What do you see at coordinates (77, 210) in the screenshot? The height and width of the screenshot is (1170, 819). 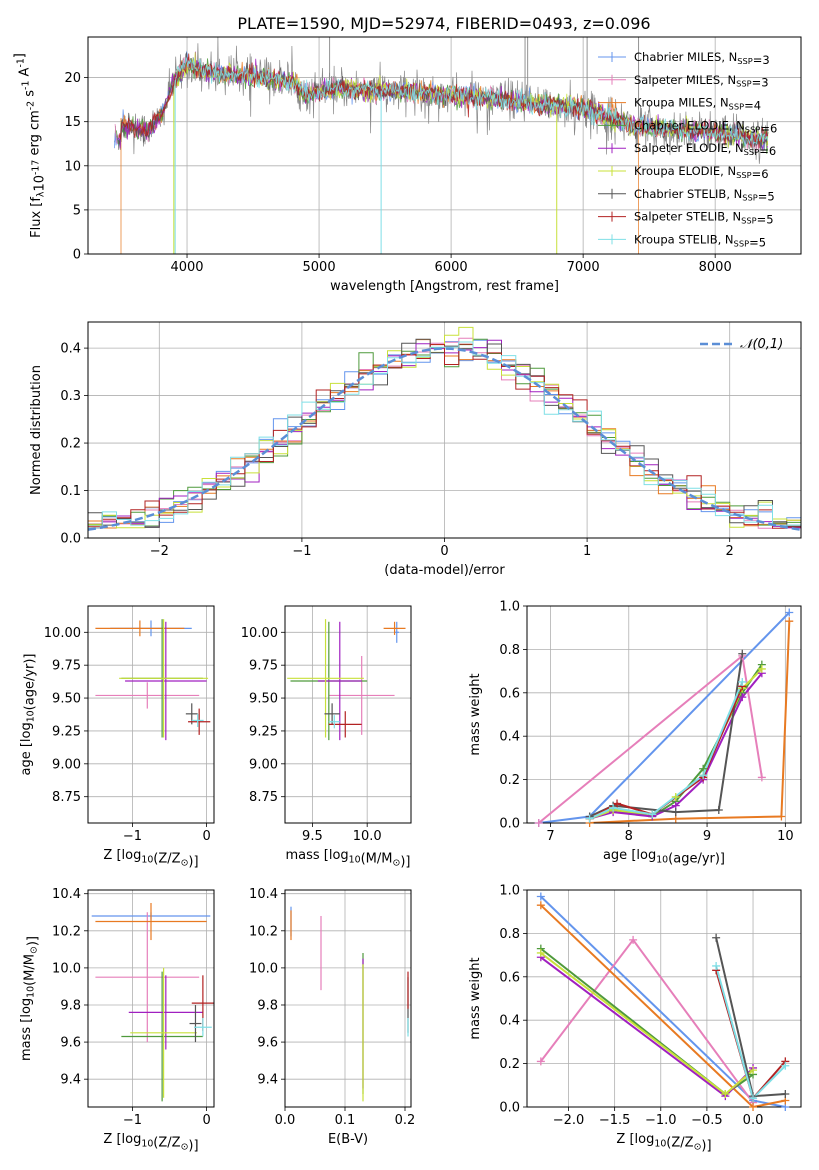 I see `tick-label-y: 5` at bounding box center [77, 210].